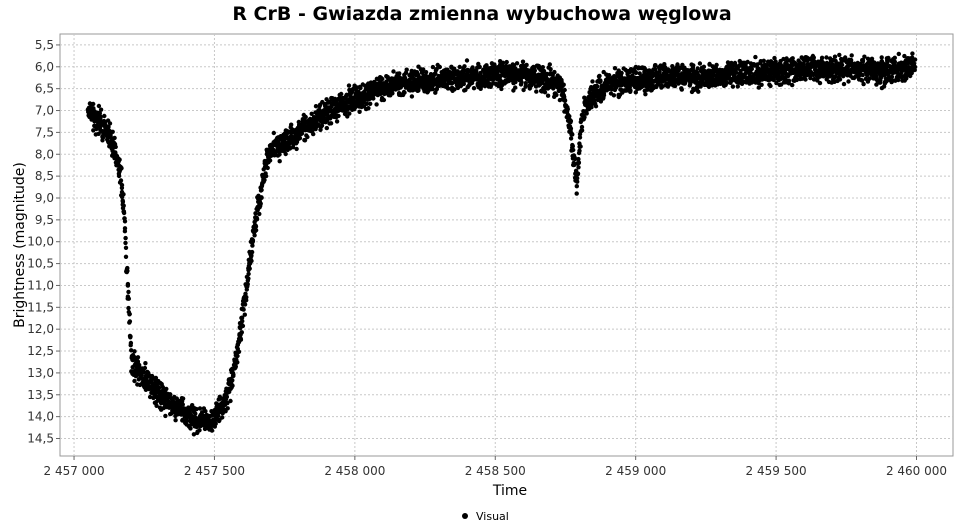 Image resolution: width=964 pixels, height=528 pixels. Describe the element at coordinates (40, 285) in the screenshot. I see `y-tick-label: 11,0` at that location.